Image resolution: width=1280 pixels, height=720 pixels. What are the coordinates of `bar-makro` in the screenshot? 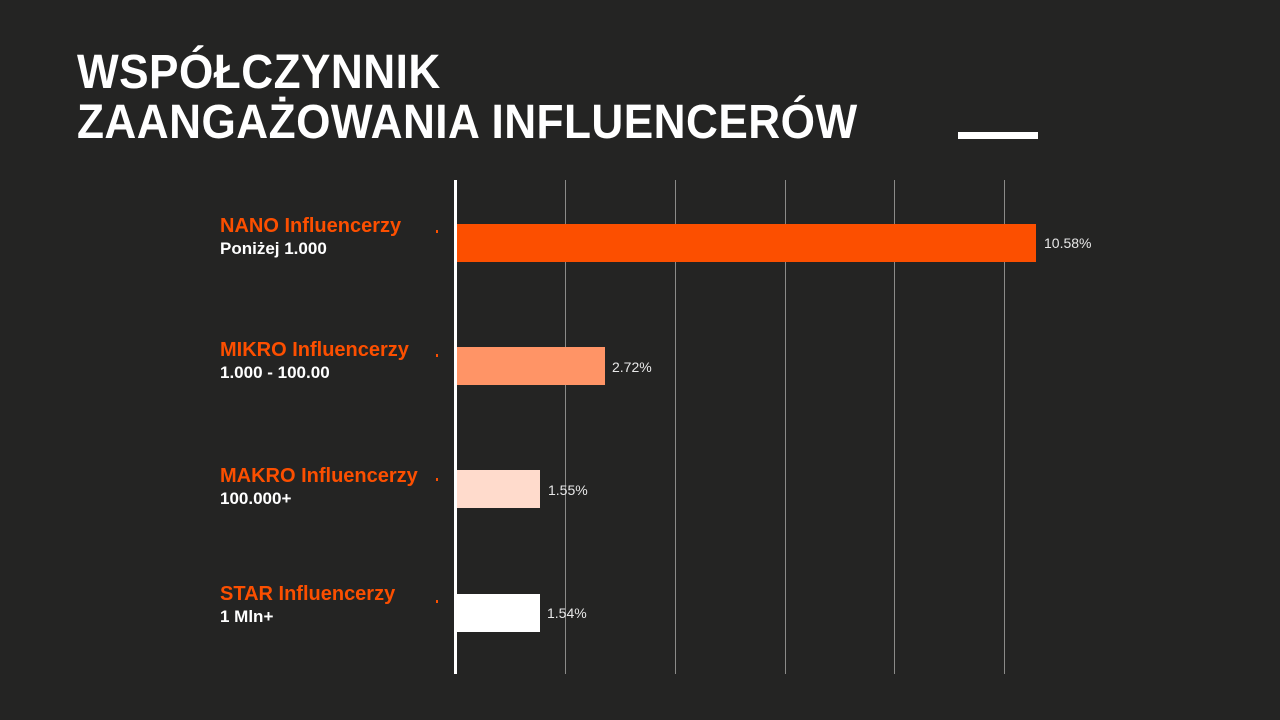 It's located at (498, 489).